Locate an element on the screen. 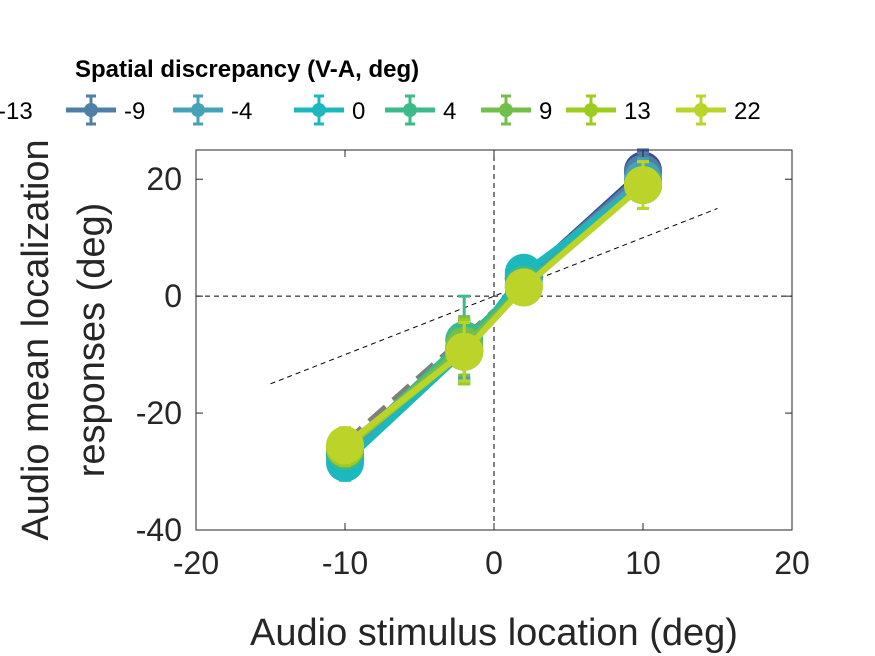 This screenshot has height=656, width=875. legend-label: 22 is located at coordinates (747, 111).